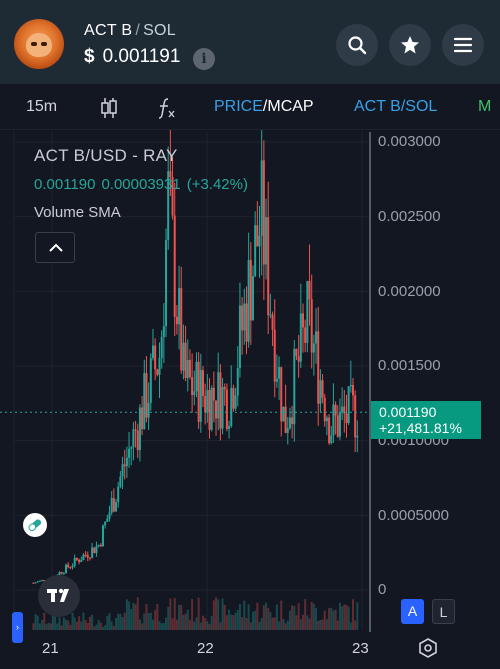  I want to click on log-scale-button: L, so click(443, 611).